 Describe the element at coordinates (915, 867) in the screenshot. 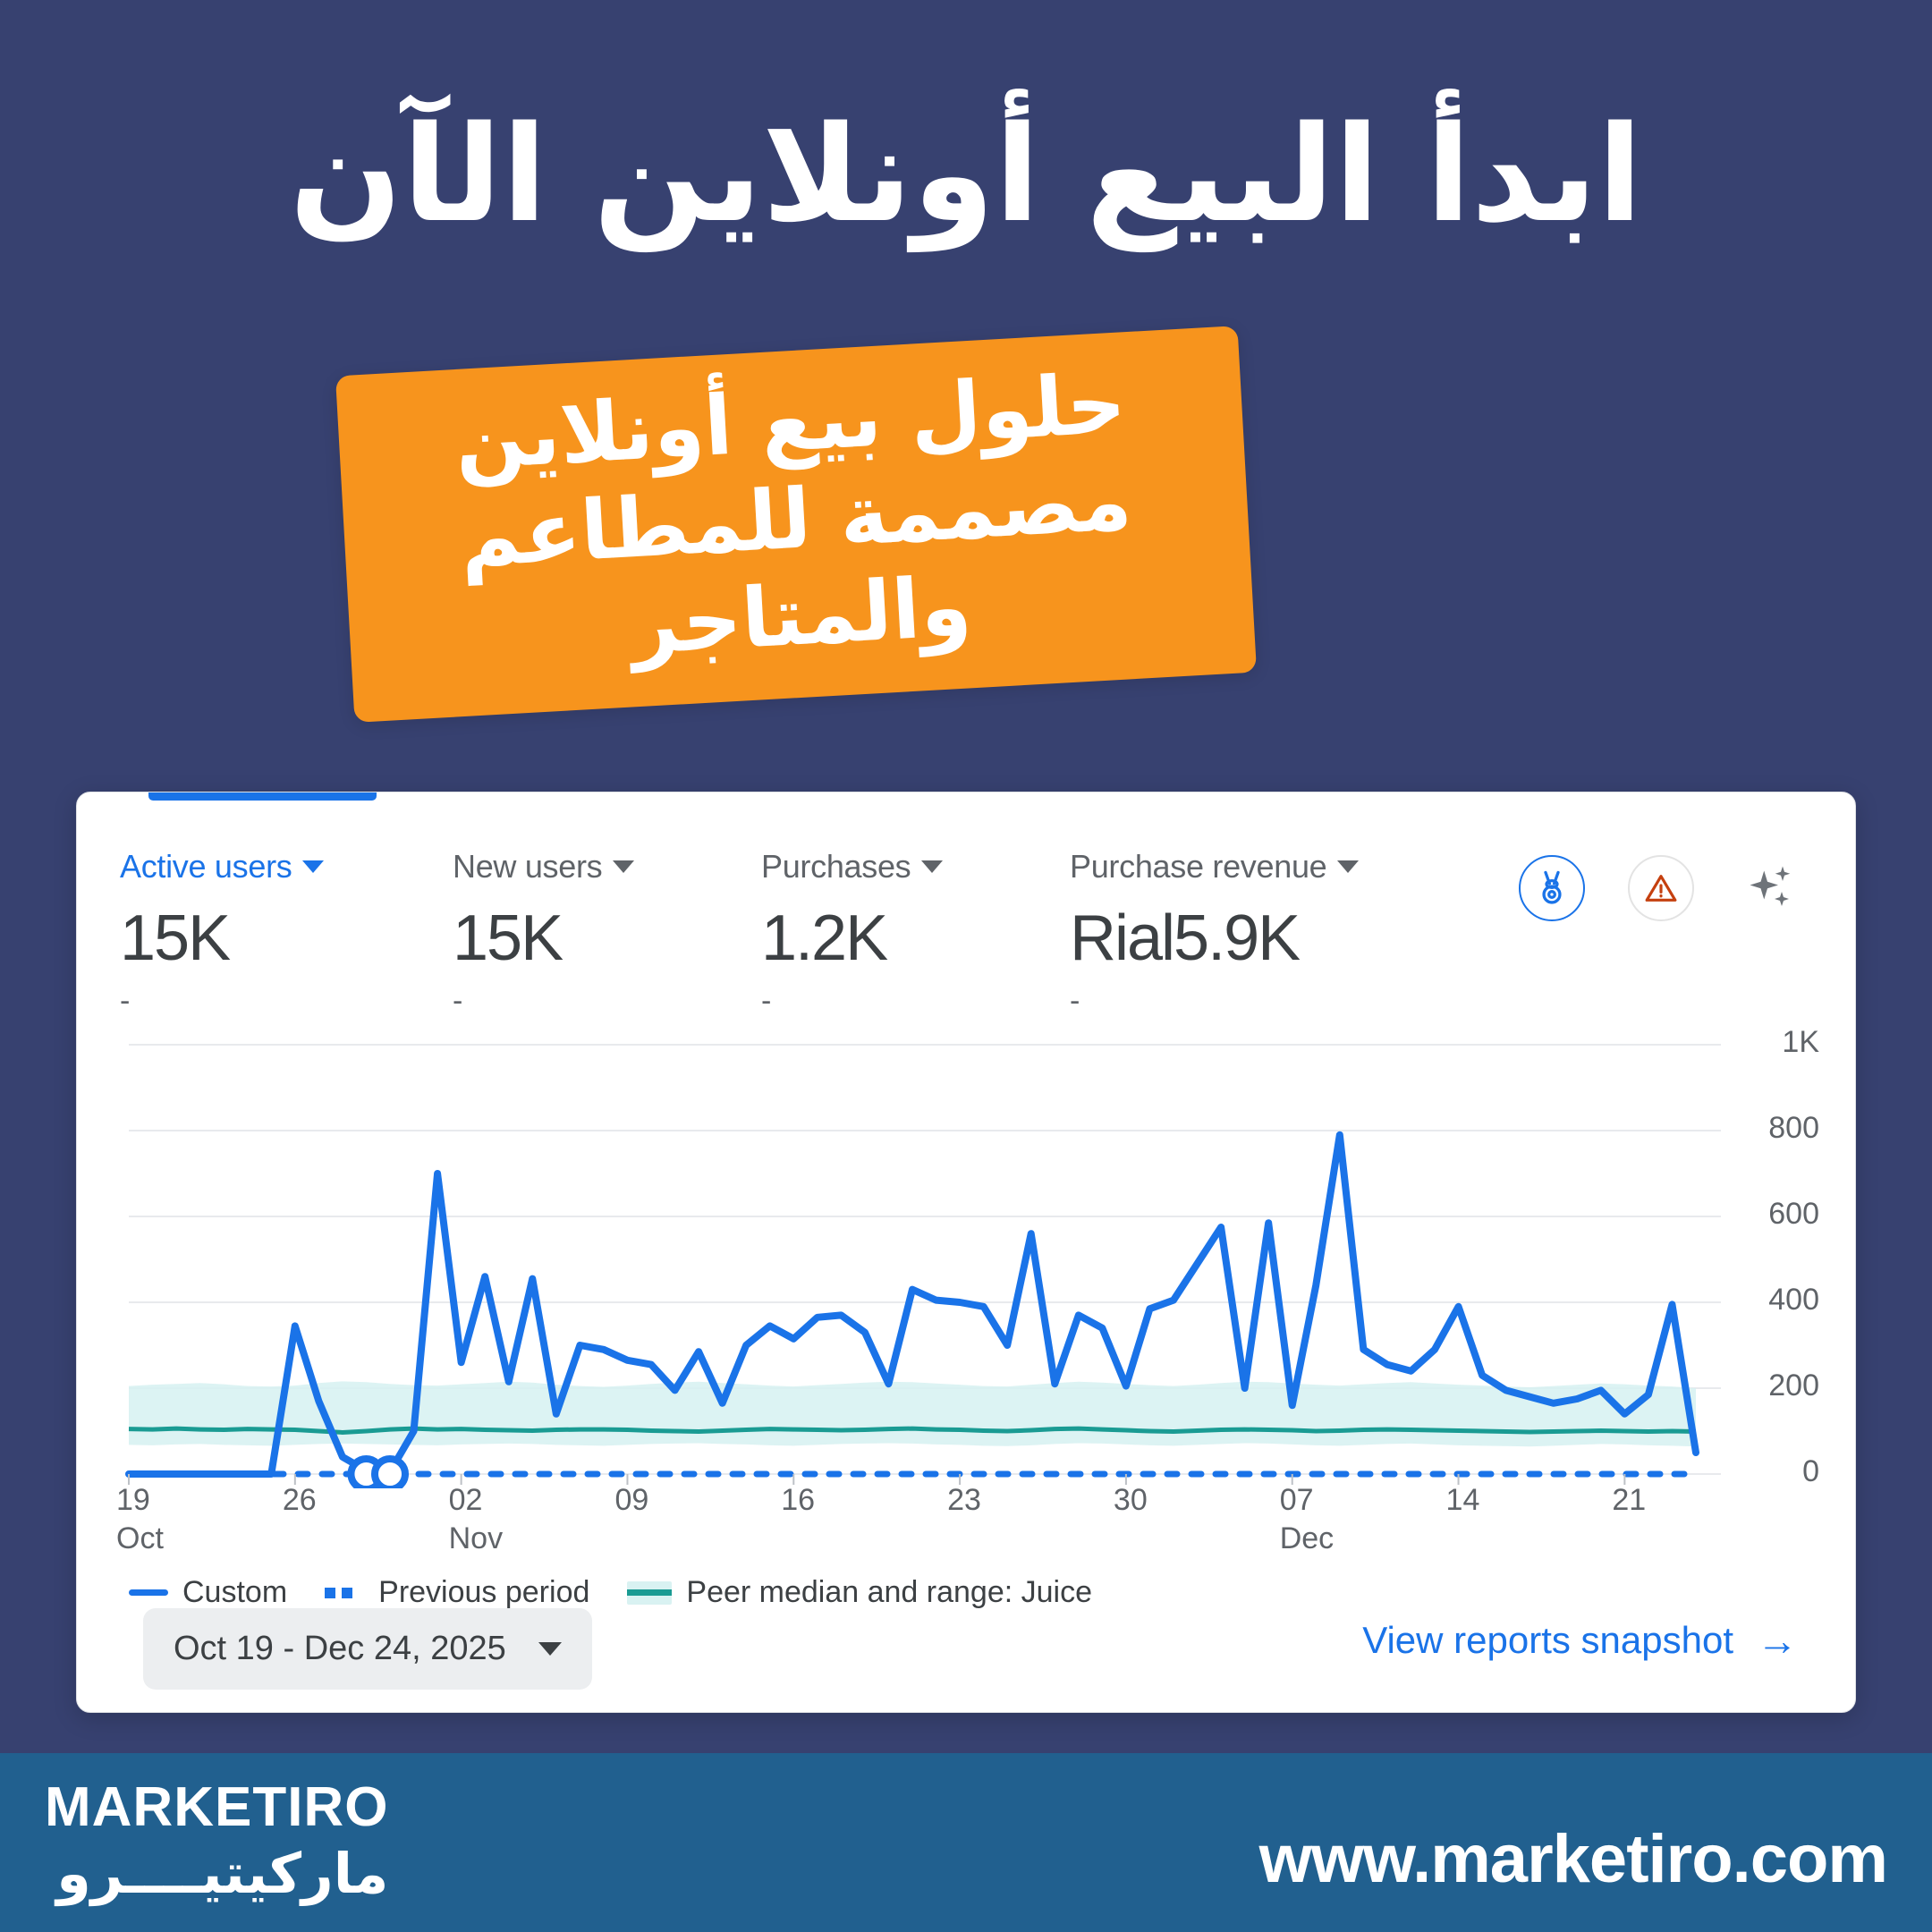

I see `metric-label: Purchases` at that location.